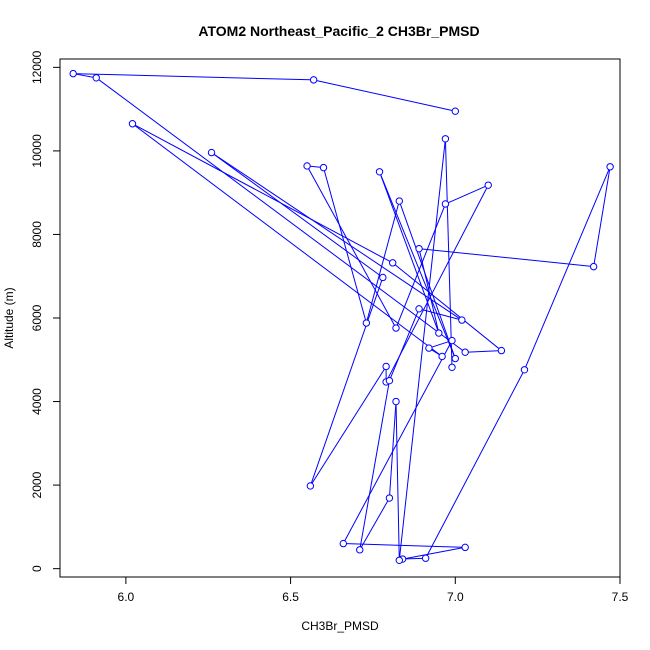  What do you see at coordinates (373, 590) in the screenshot?
I see `x-axis: 6.0 6.5 7.0 7.5` at bounding box center [373, 590].